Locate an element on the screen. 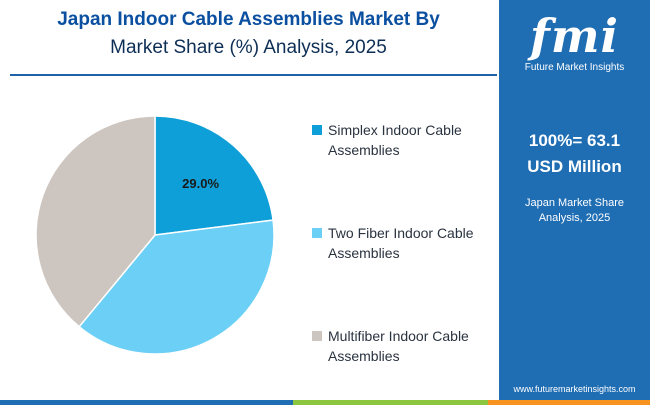  pie-data-label-1: 29.0% is located at coordinates (200, 183).